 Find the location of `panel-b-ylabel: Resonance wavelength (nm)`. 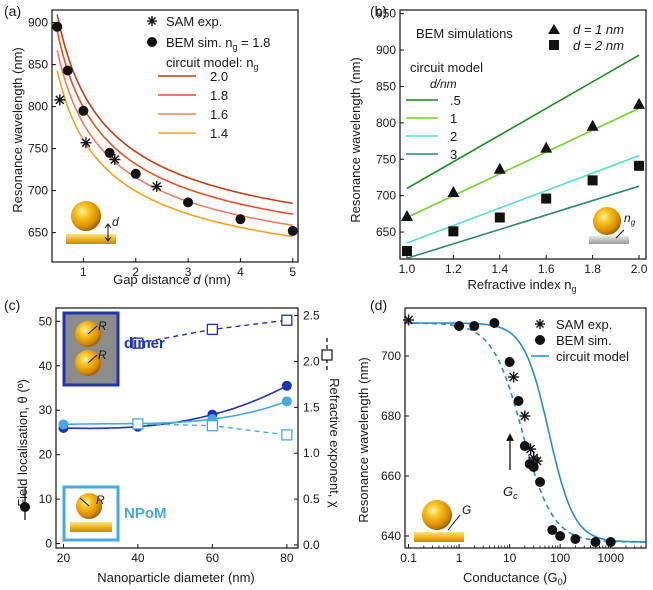

panel-b-ylabel: Resonance wavelength (nm) is located at coordinates (355, 139).